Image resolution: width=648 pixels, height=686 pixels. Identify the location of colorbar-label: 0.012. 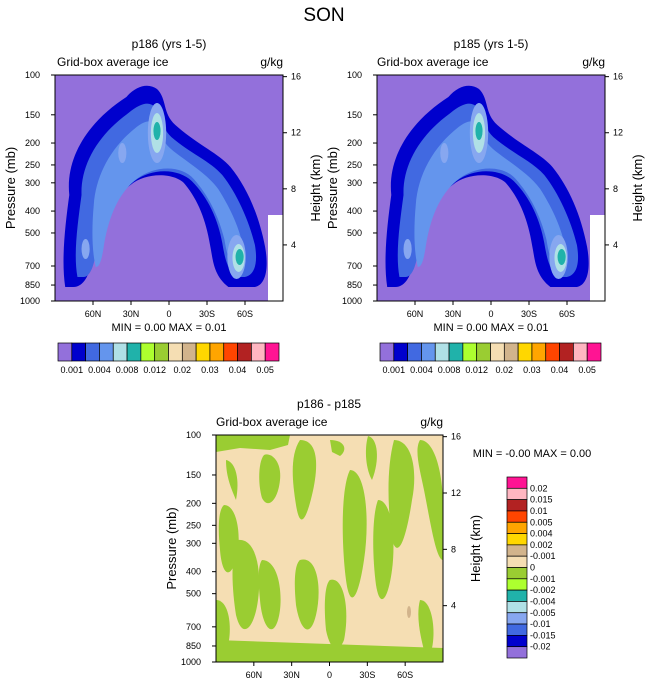
(154, 370).